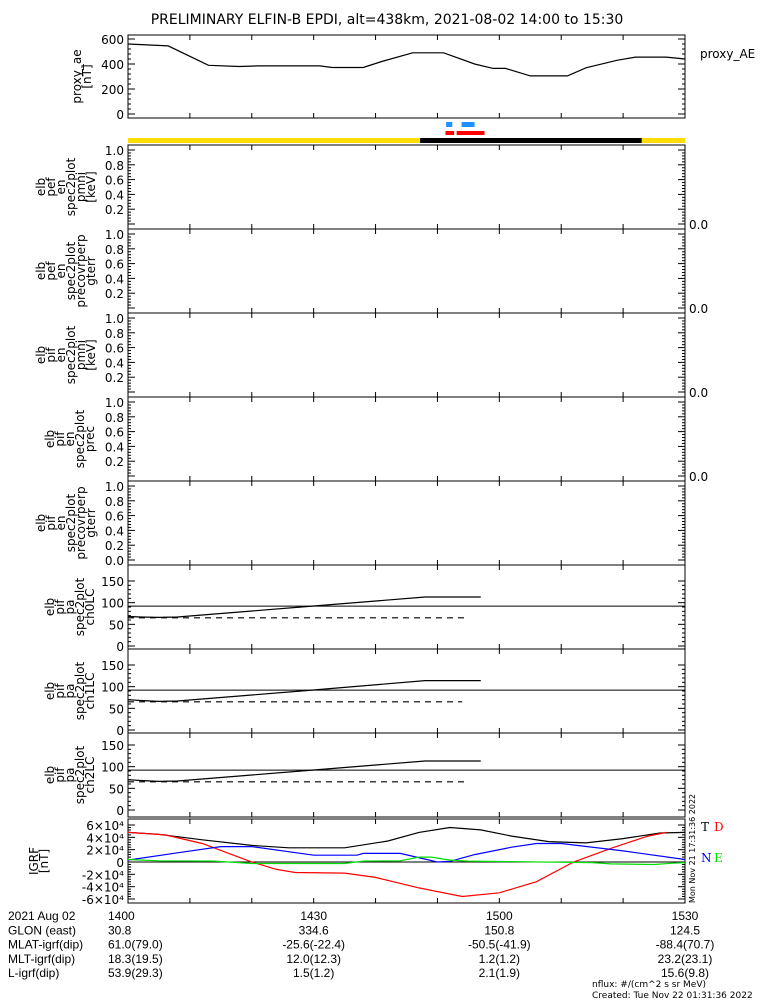 This screenshot has width=775, height=1000. Describe the element at coordinates (685, 916) in the screenshot. I see `row-value: 1530` at that location.